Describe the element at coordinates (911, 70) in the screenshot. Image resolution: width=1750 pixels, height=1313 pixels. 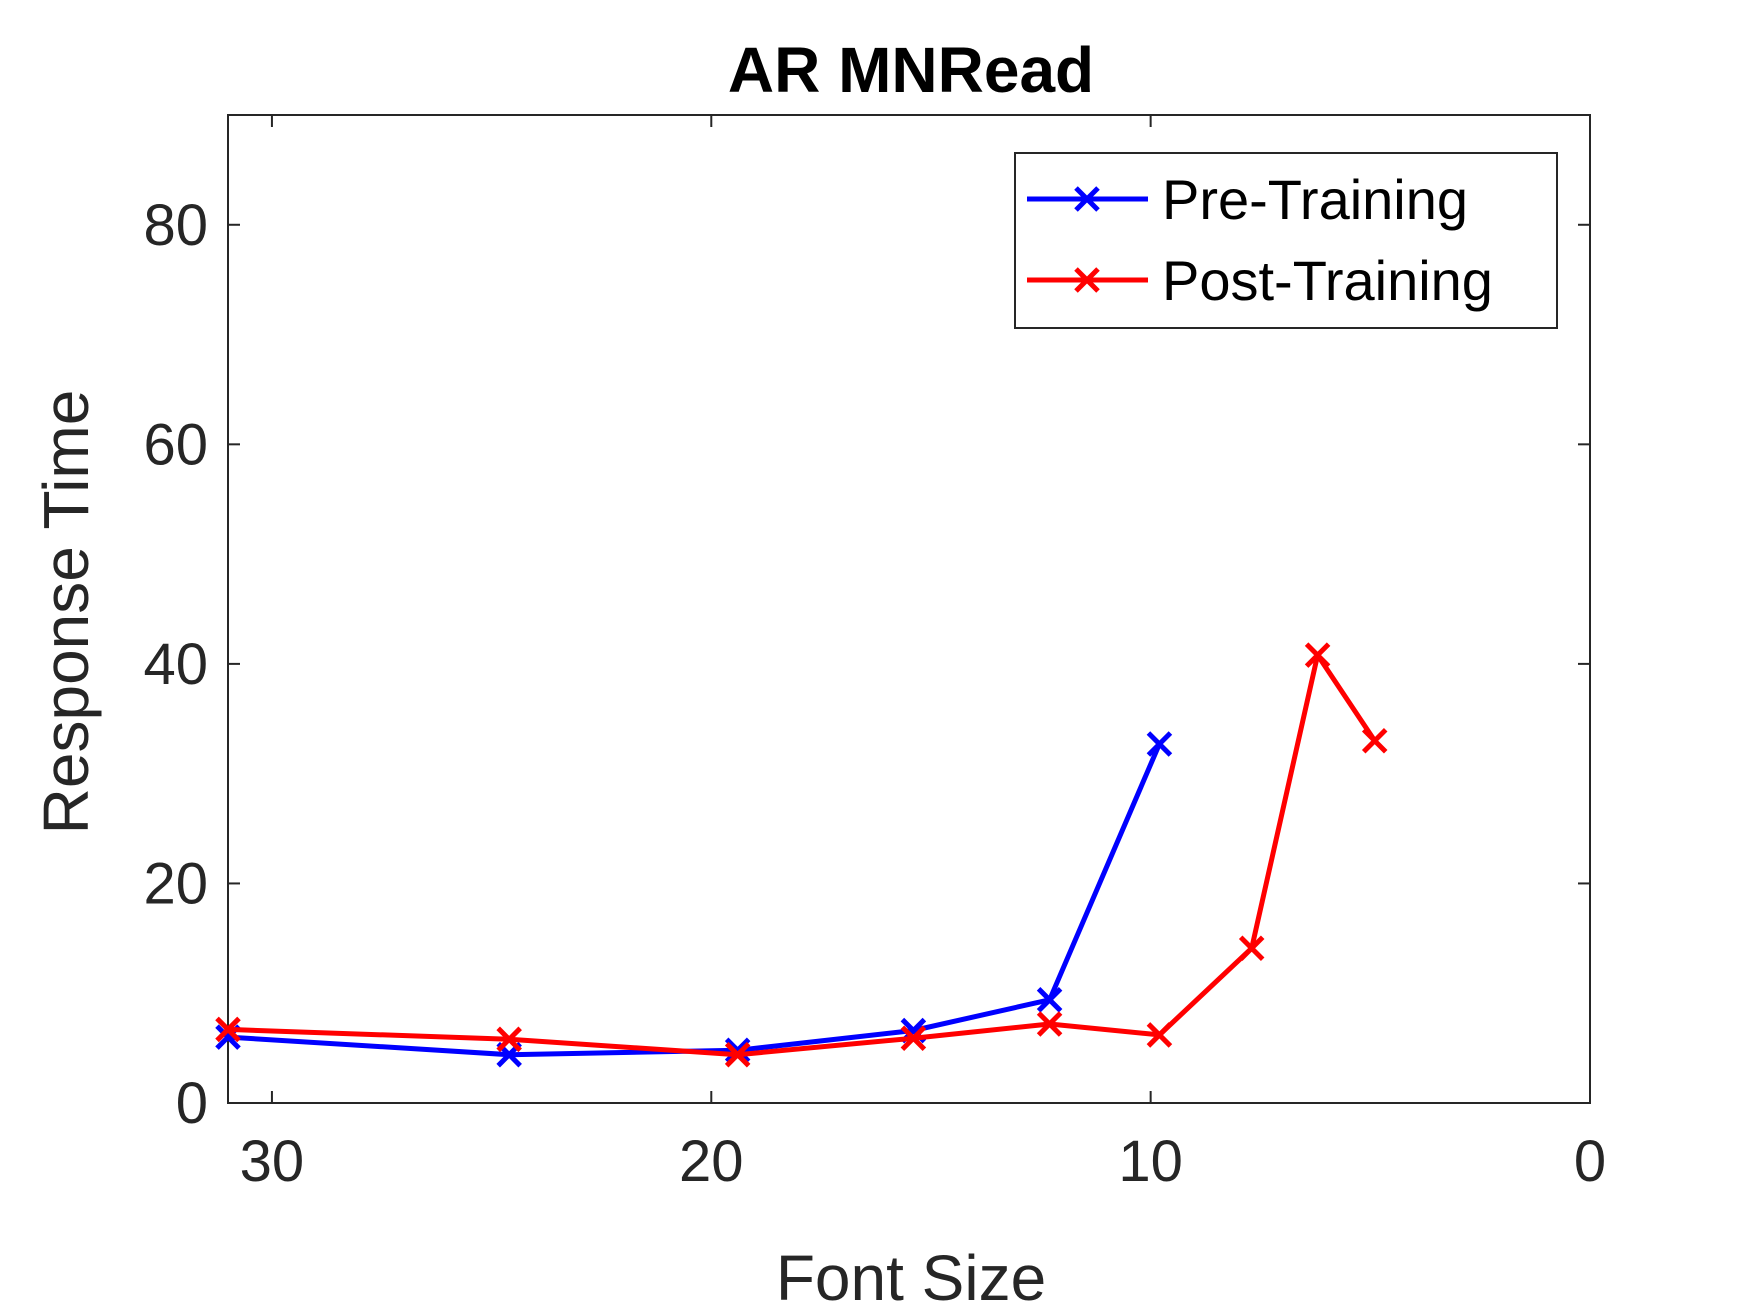
I see `chart-title: AR MNRead` at that location.